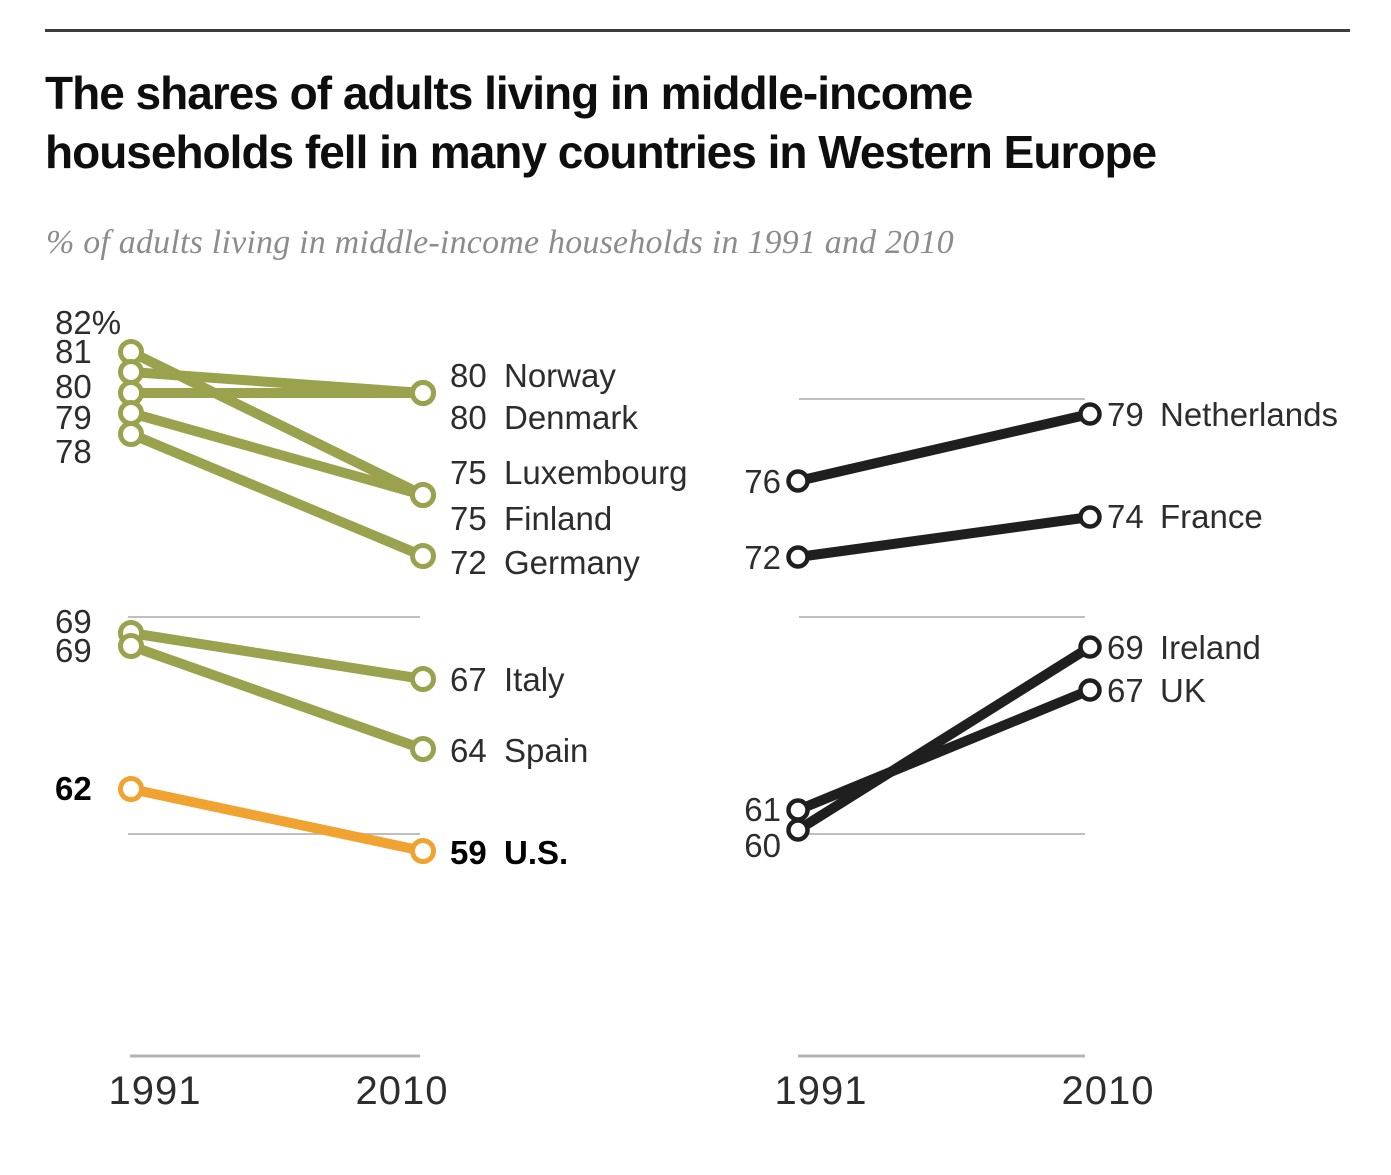 Image resolution: width=1391 pixels, height=1175 pixels. What do you see at coordinates (277, 697) in the screenshot?
I see `slope-line-spain` at bounding box center [277, 697].